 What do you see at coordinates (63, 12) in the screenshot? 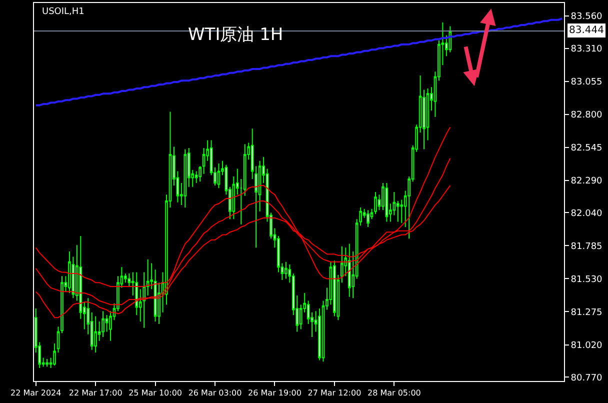
I see `annotation: USOIL,H1` at bounding box center [63, 12].